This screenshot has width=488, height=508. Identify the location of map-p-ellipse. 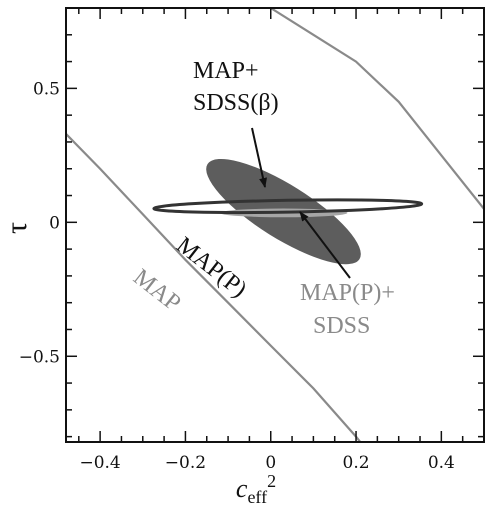
(288, 206).